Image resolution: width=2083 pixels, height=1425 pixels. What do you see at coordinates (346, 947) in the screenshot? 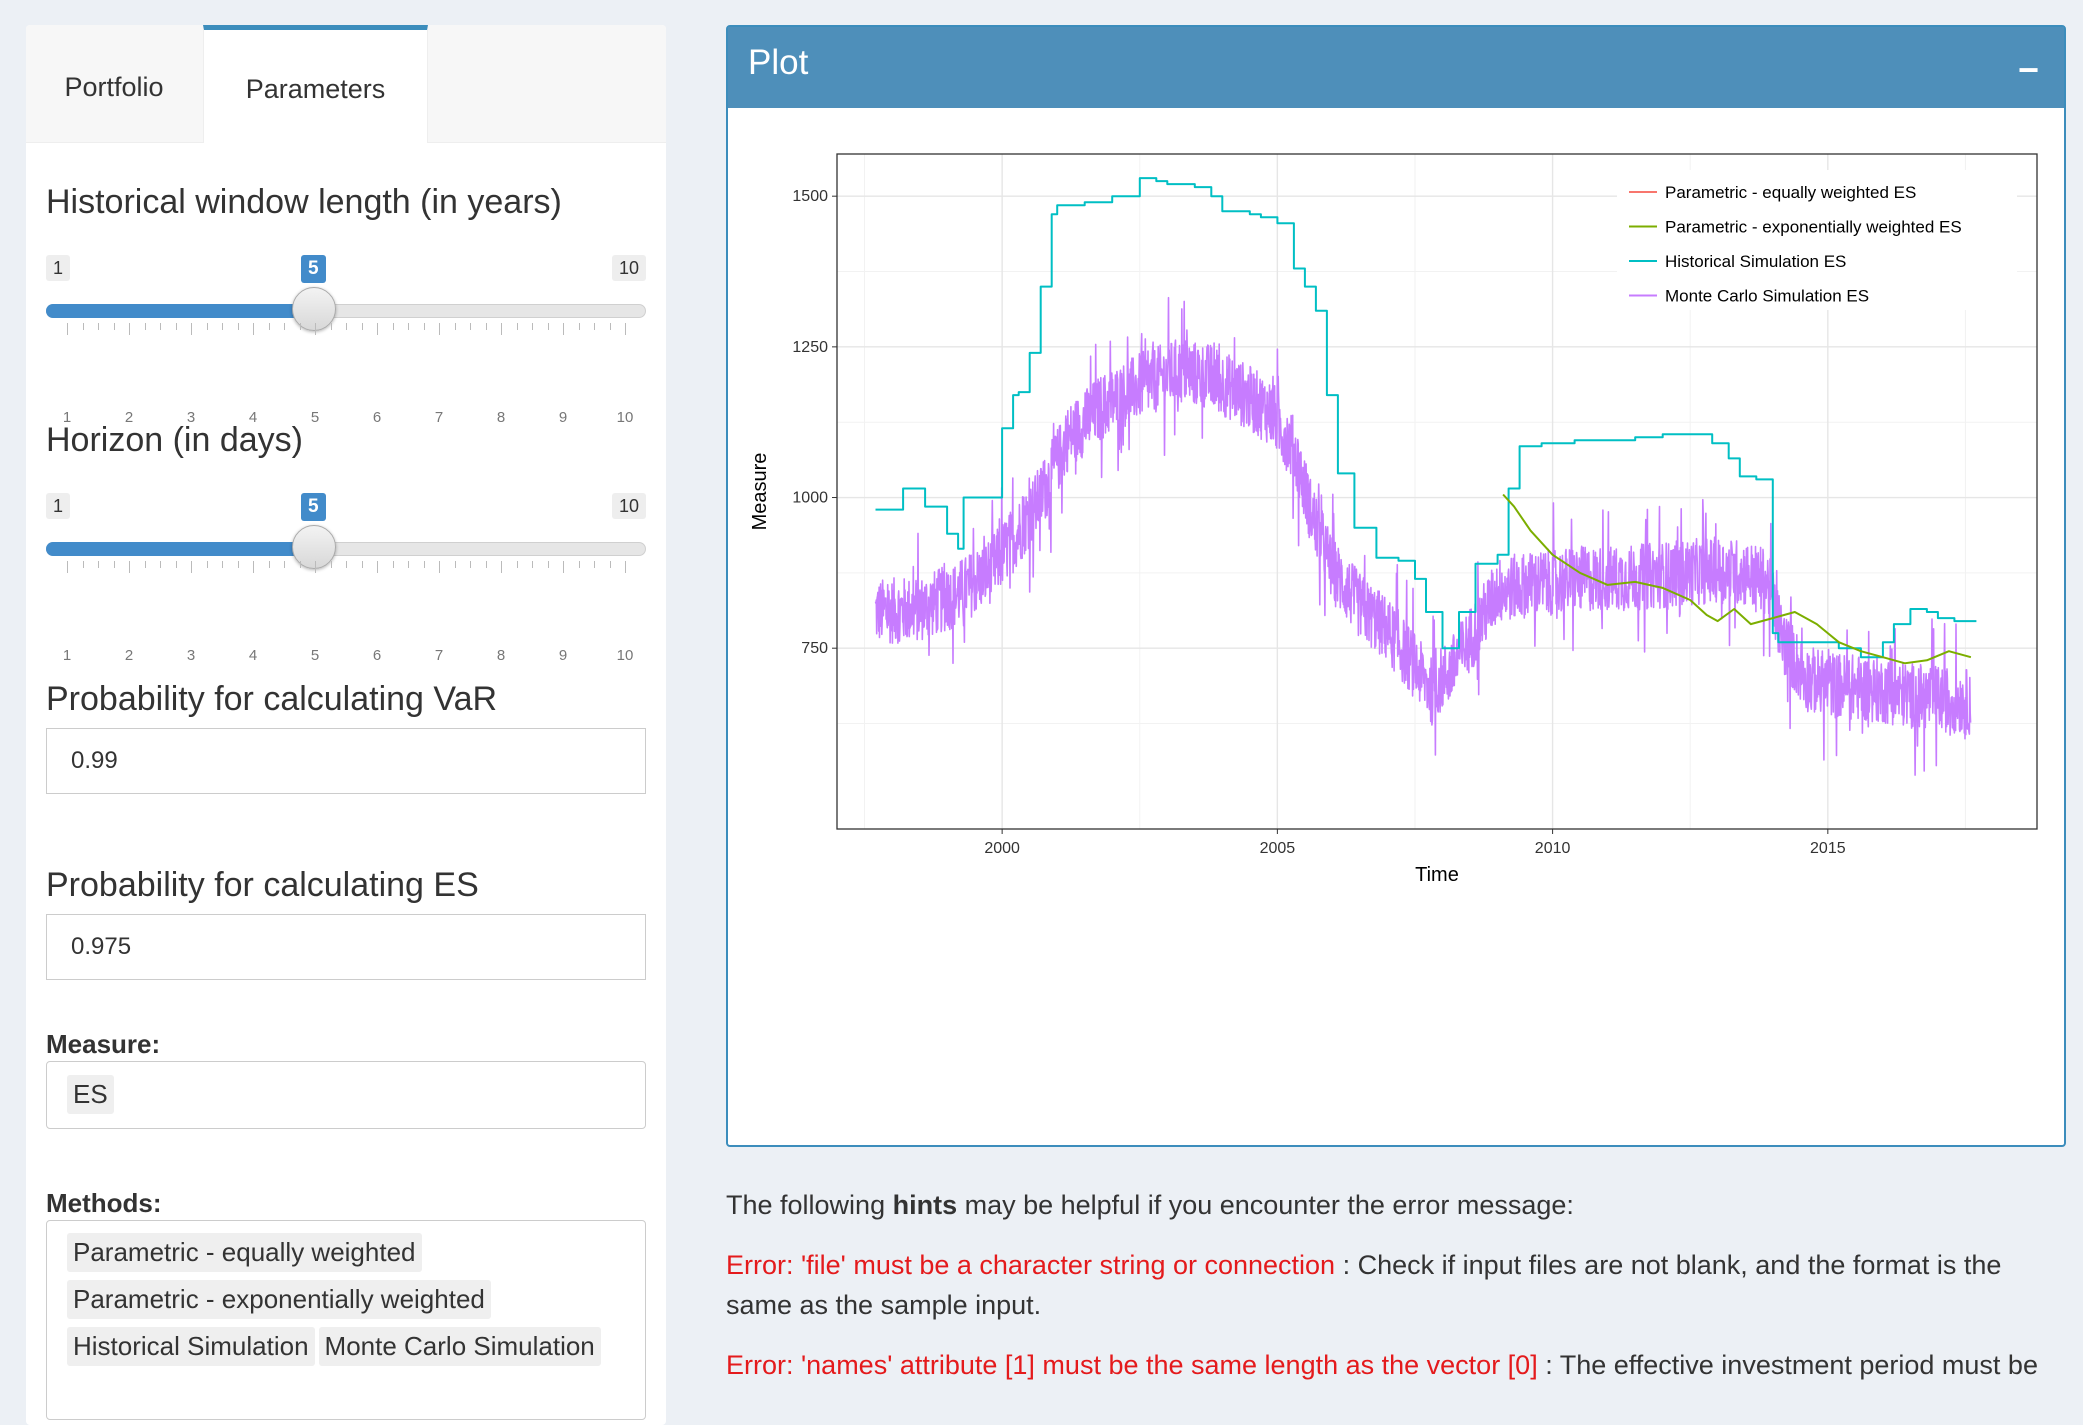
I see `es-probability-input: 0.975` at bounding box center [346, 947].